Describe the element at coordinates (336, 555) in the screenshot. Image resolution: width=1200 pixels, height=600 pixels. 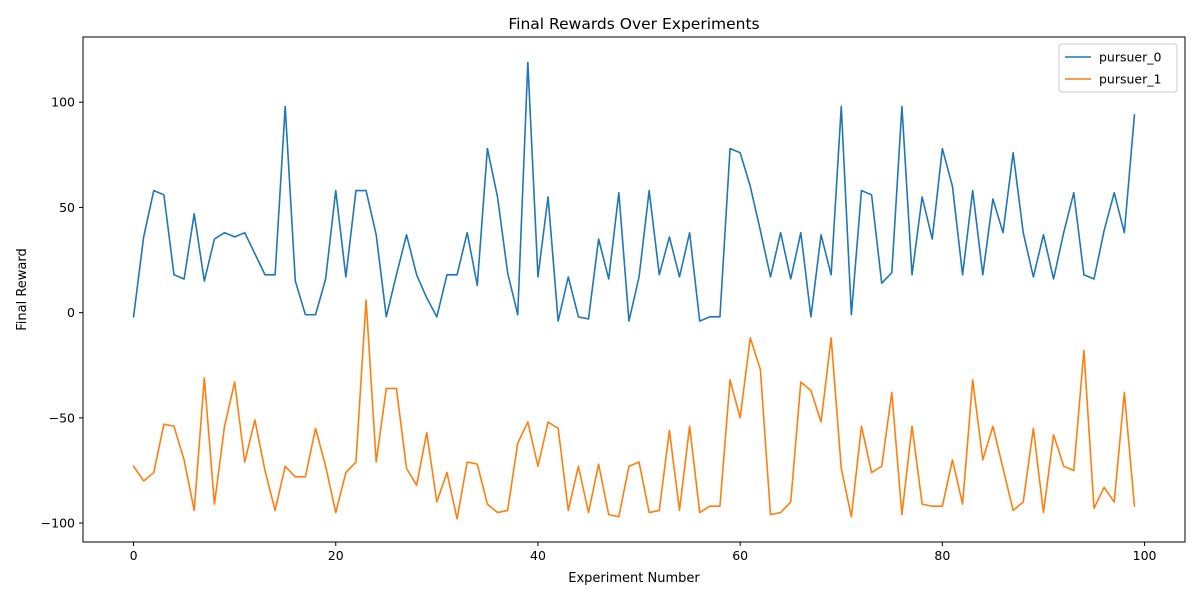
I see `x-tick-label: 20` at that location.